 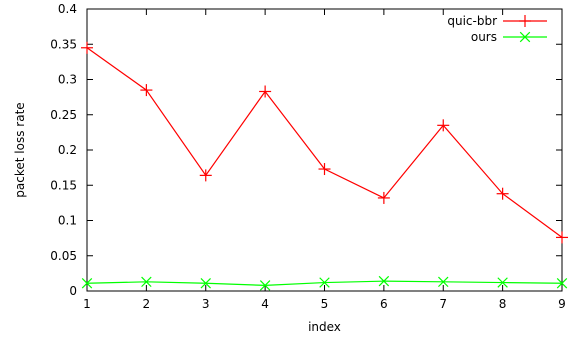 What do you see at coordinates (67, 80) in the screenshot?
I see `y-tick-label: 0.3` at bounding box center [67, 80].